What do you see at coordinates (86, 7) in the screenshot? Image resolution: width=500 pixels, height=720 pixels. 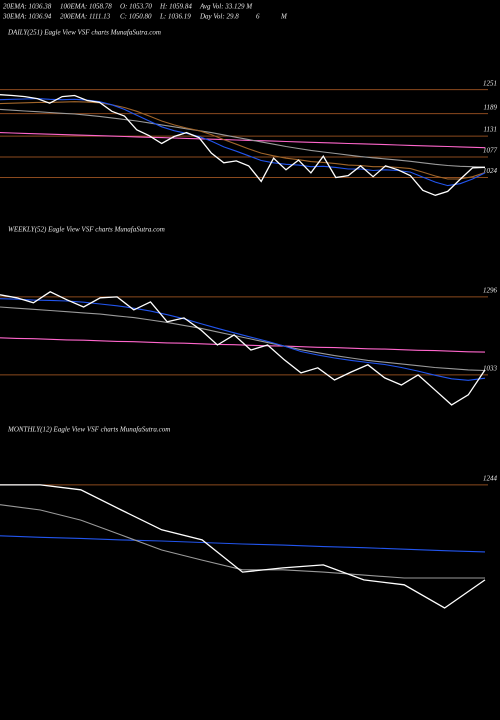 I see `header-stat: 100EMA: 1058.78` at bounding box center [86, 7].